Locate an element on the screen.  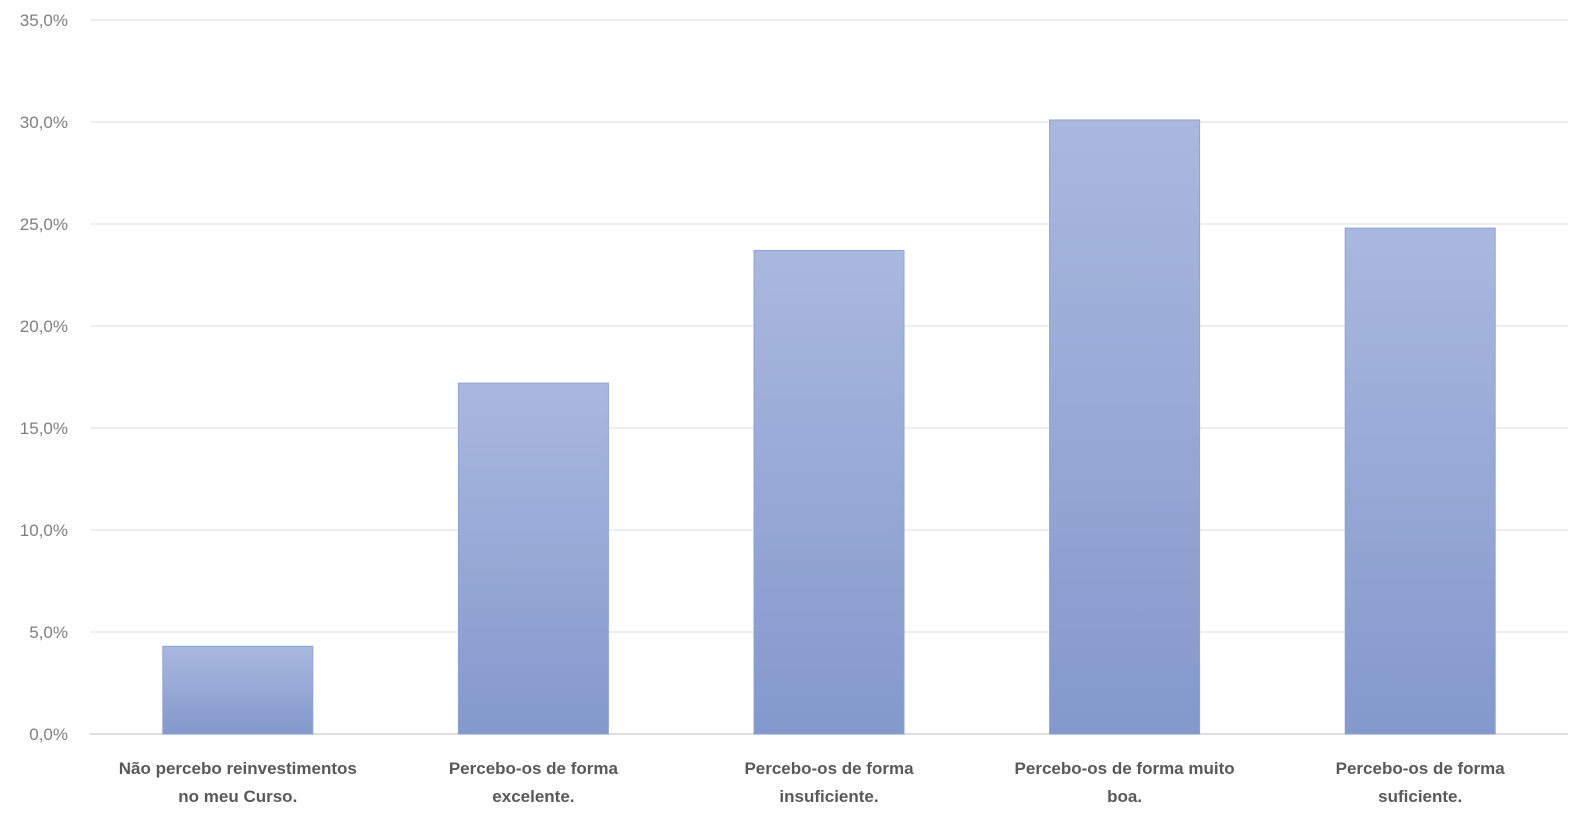
x-category-label: Não percebo reinvestimentos is located at coordinates (238, 768).